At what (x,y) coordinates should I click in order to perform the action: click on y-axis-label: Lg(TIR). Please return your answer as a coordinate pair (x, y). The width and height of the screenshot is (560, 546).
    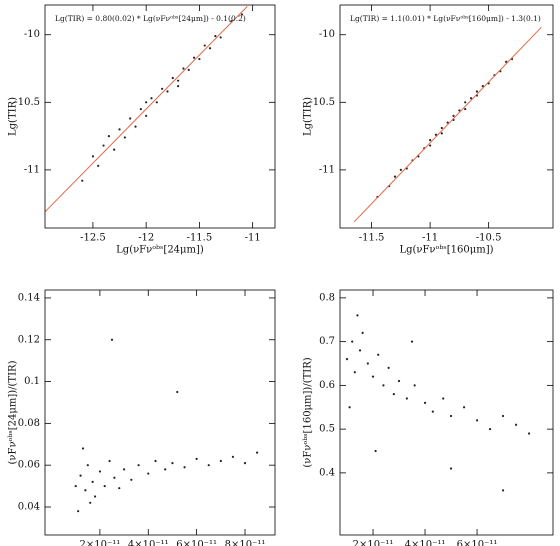
    Looking at the image, I should click on (308, 116).